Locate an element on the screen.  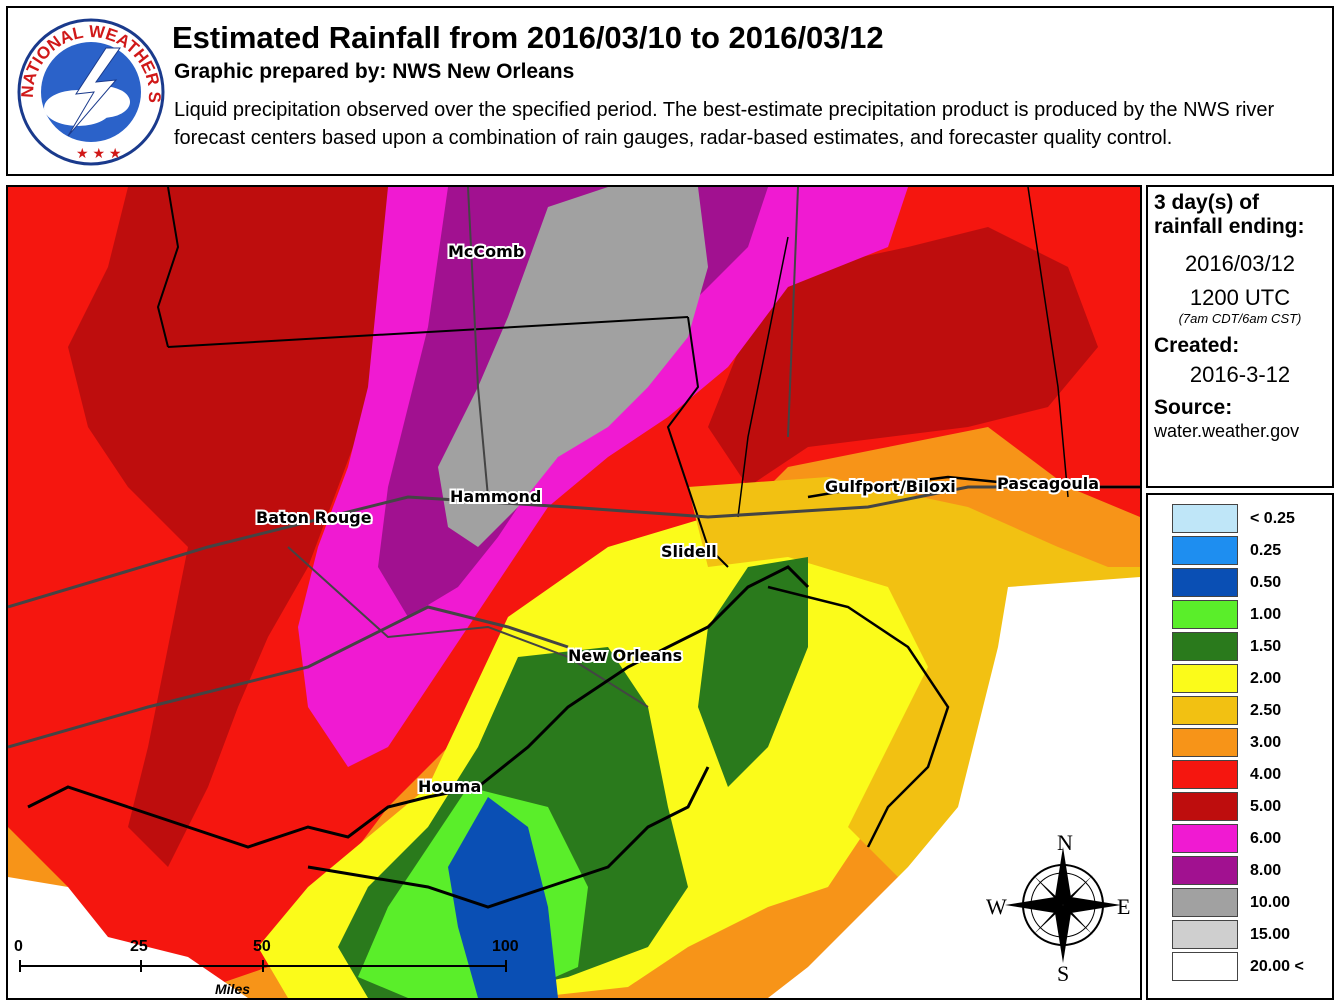
compass-e: E is located at coordinates (1123, 906).